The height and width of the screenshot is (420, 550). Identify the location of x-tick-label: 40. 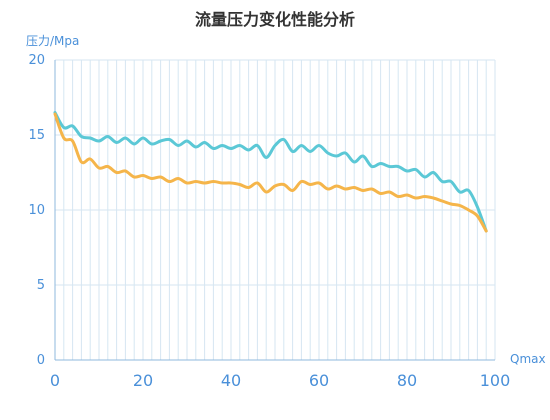
(231, 380).